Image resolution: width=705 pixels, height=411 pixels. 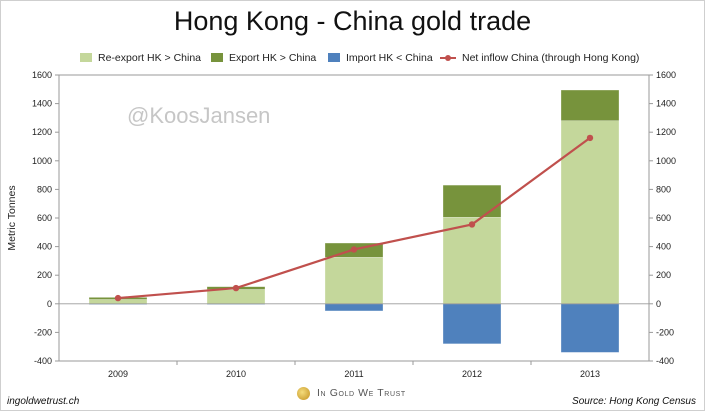 I want to click on y2-tick-label: 600, so click(x=663, y=218).